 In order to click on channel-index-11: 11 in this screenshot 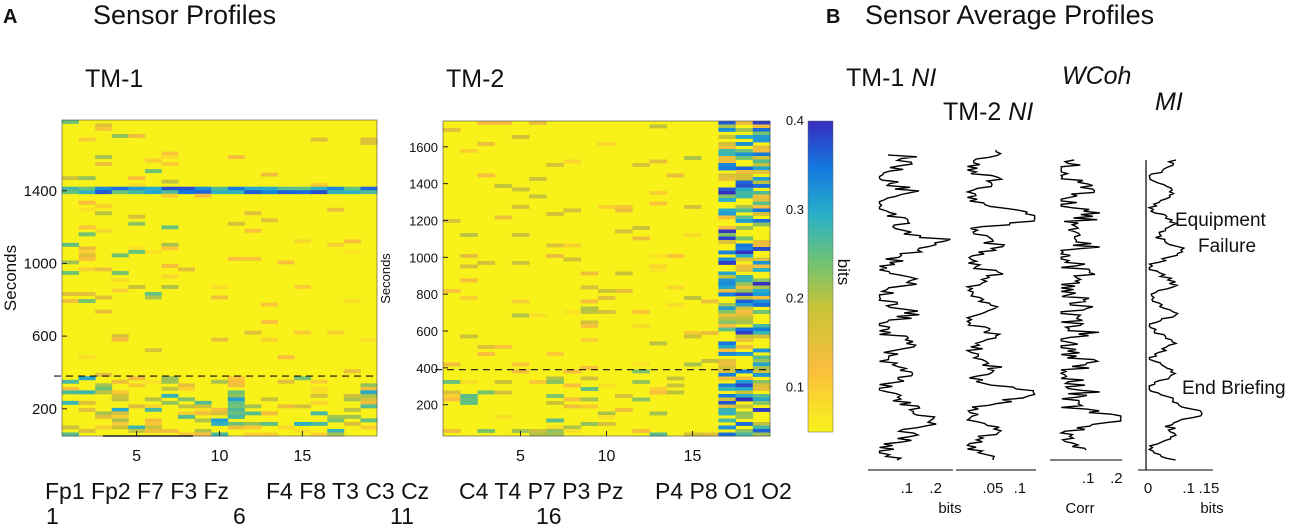, I will do `click(402, 516)`.